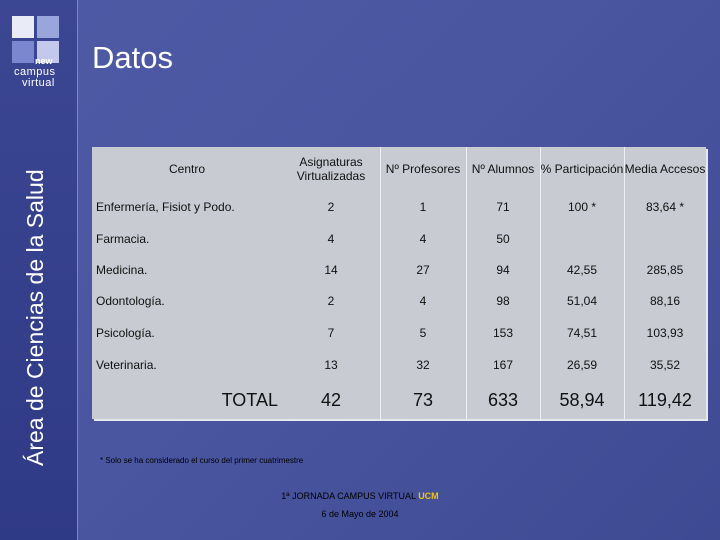 Image resolution: width=720 pixels, height=540 pixels. I want to click on table-header-cell: Nº Alumnos, so click(503, 169).